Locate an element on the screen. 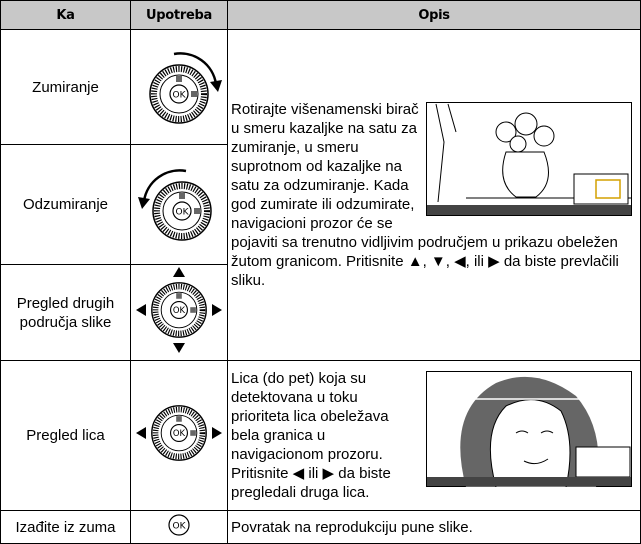  zoom-photo is located at coordinates (529, 159).